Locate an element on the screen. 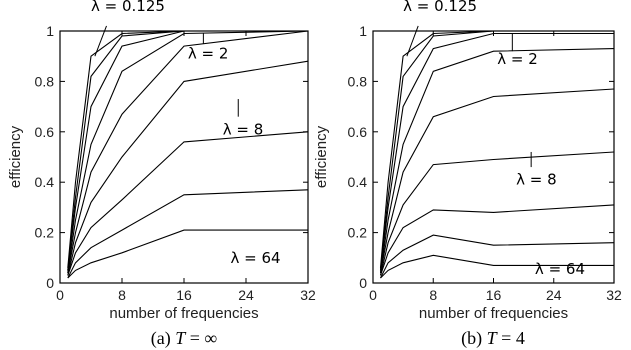 The height and width of the screenshot is (350, 631). caption-prefix: (b) is located at coordinates (474, 338).